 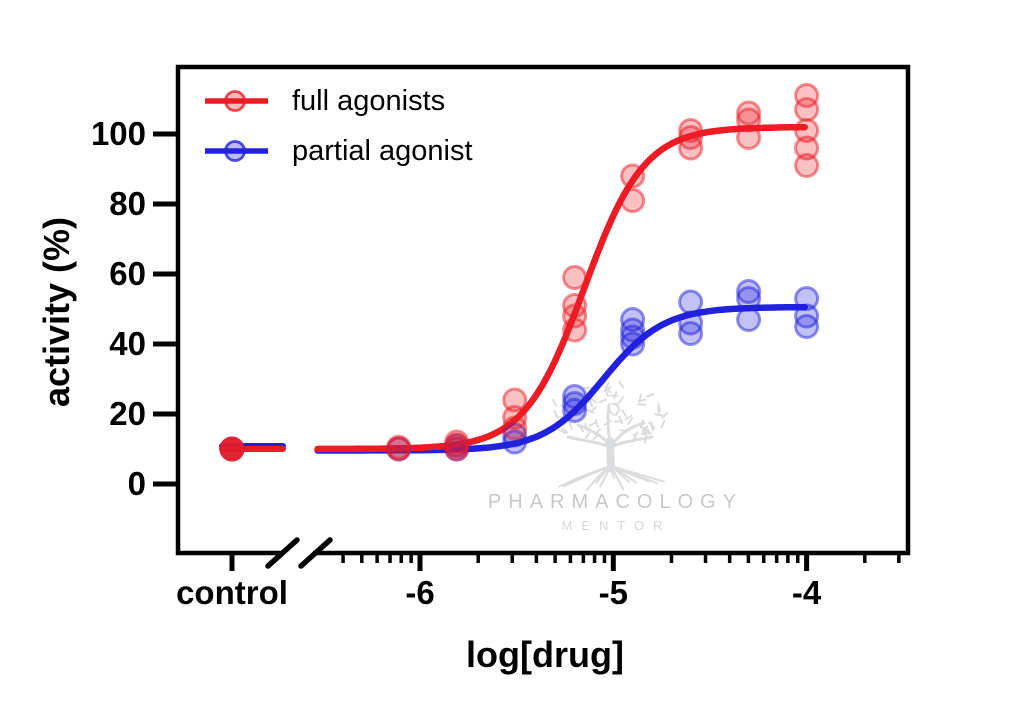 I want to click on x-tick-label--5: -5, so click(x=613, y=592).